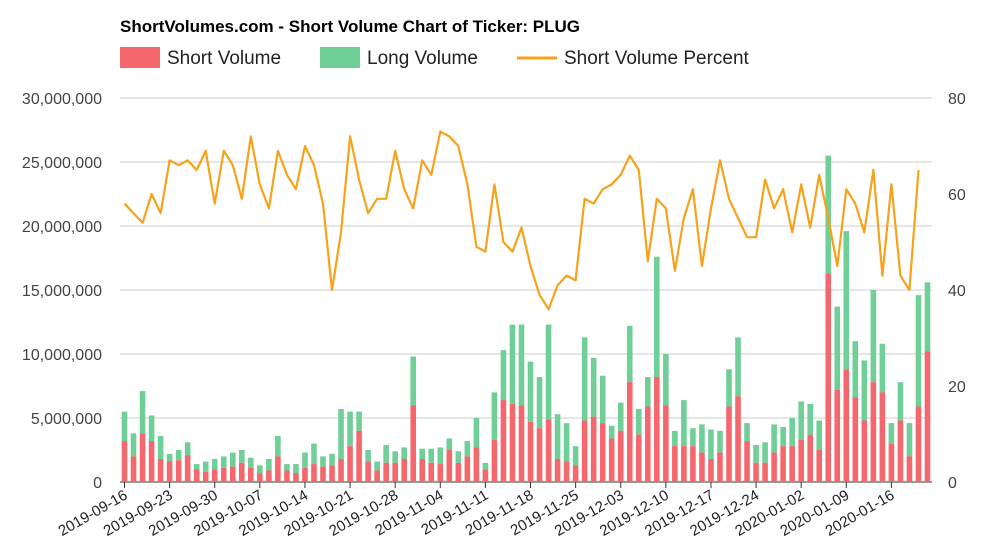 This screenshot has width=984, height=557. I want to click on left-tick-label: 0, so click(97, 483).